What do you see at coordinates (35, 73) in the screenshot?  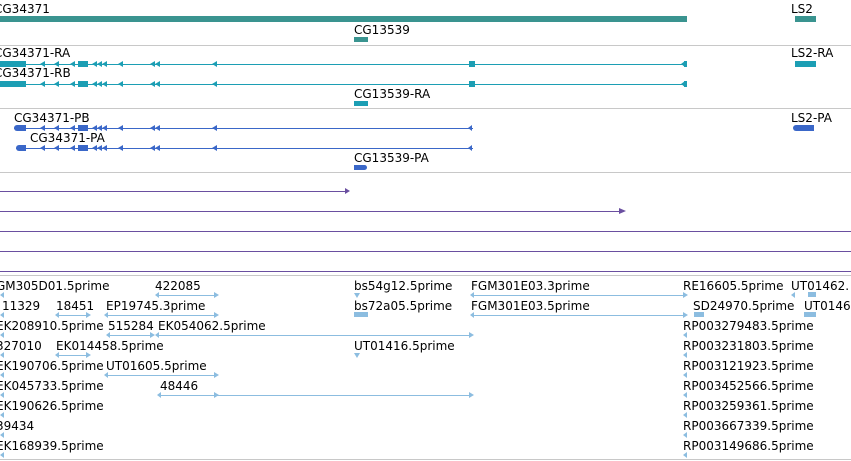 I see `transcript-label-cg34371-rb: CG34371-RB` at bounding box center [35, 73].